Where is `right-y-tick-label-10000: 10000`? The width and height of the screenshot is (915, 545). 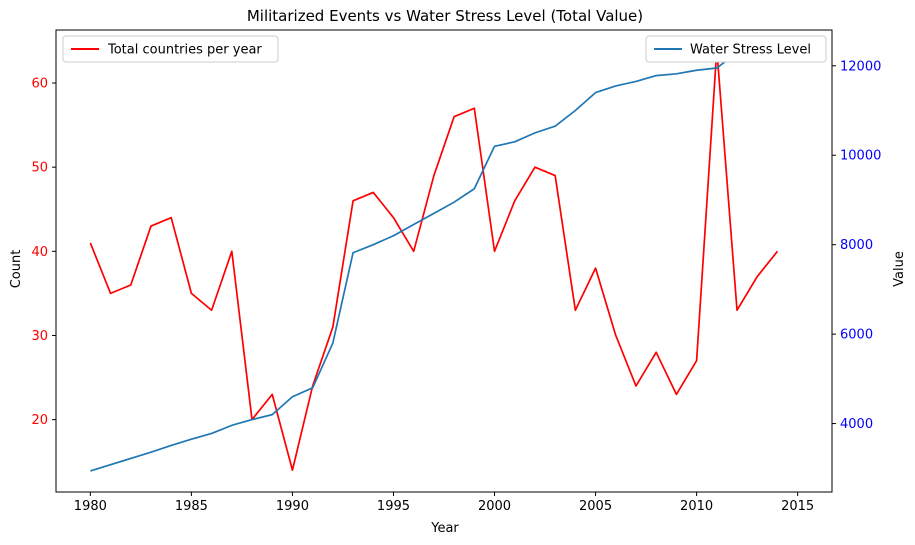
right-y-tick-label-10000: 10000 is located at coordinates (860, 156).